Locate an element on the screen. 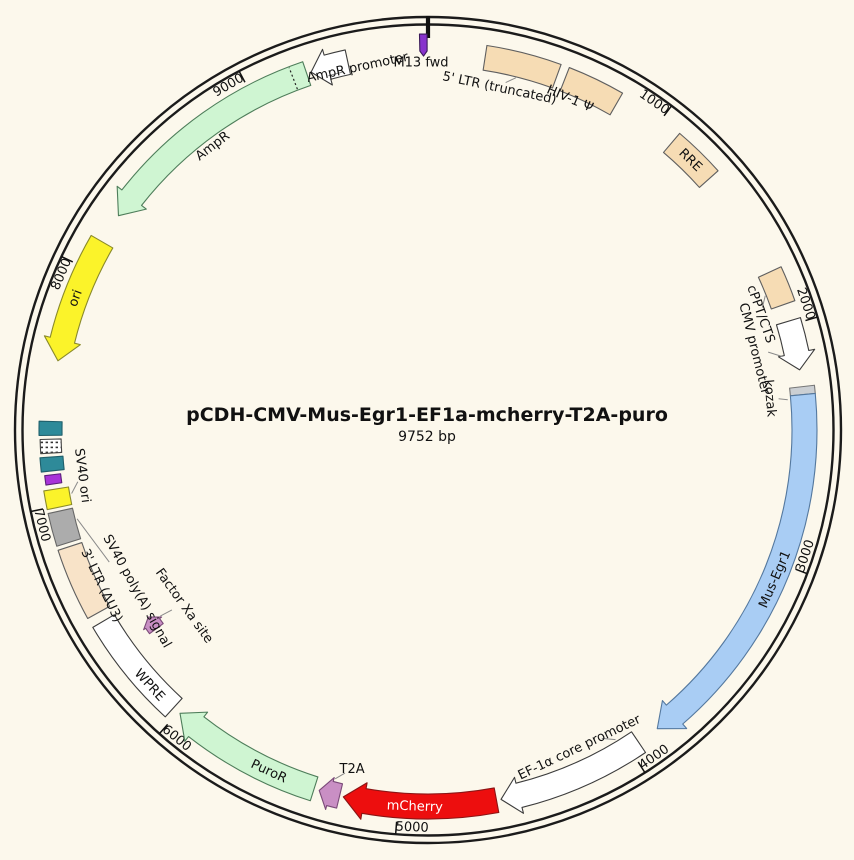 This screenshot has width=854, height=860. feature-ori is located at coordinates (78, 298).